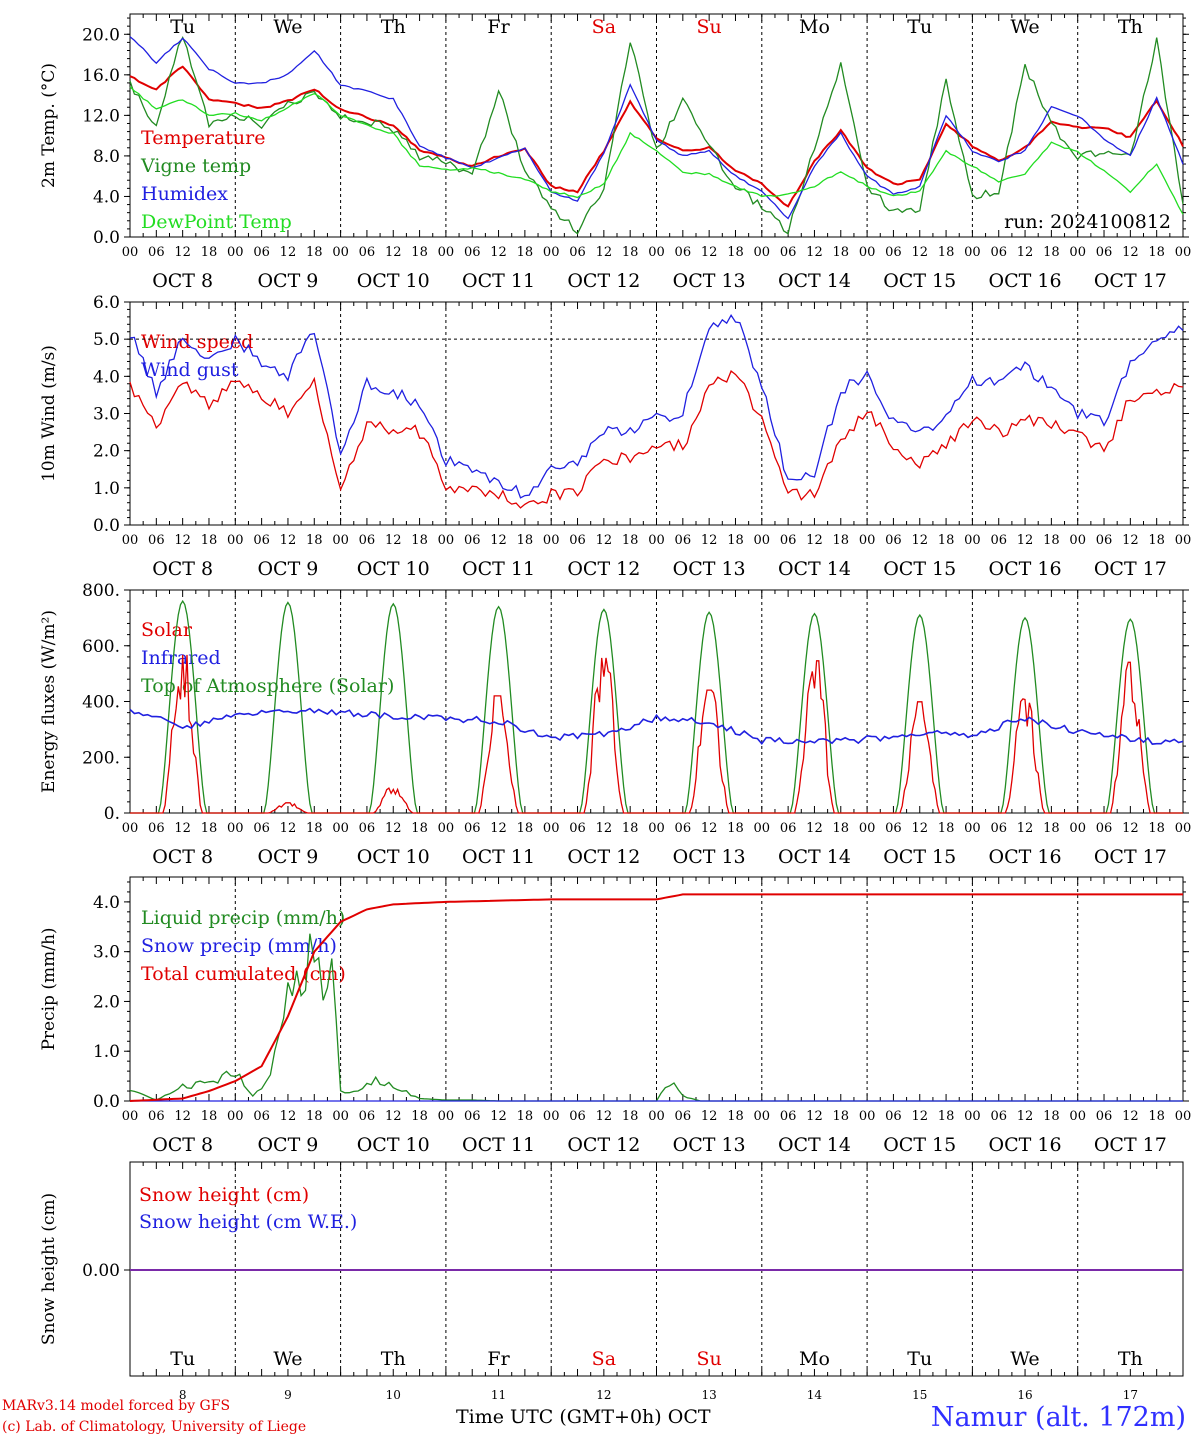 Image resolution: width=1194 pixels, height=1440 pixels. Describe the element at coordinates (203, 138) in the screenshot. I see `legend-1-1: Temperature` at that location.